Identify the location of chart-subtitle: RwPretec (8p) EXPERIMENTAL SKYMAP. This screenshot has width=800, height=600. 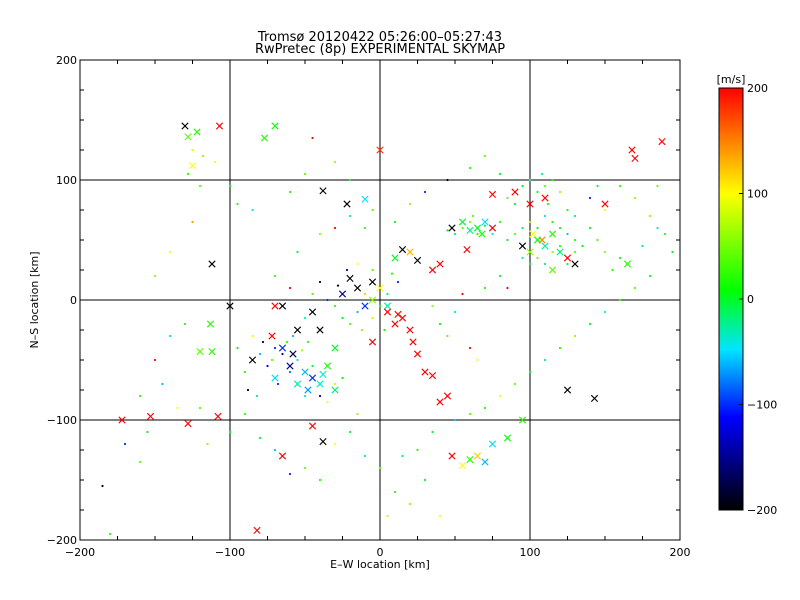
(380, 49).